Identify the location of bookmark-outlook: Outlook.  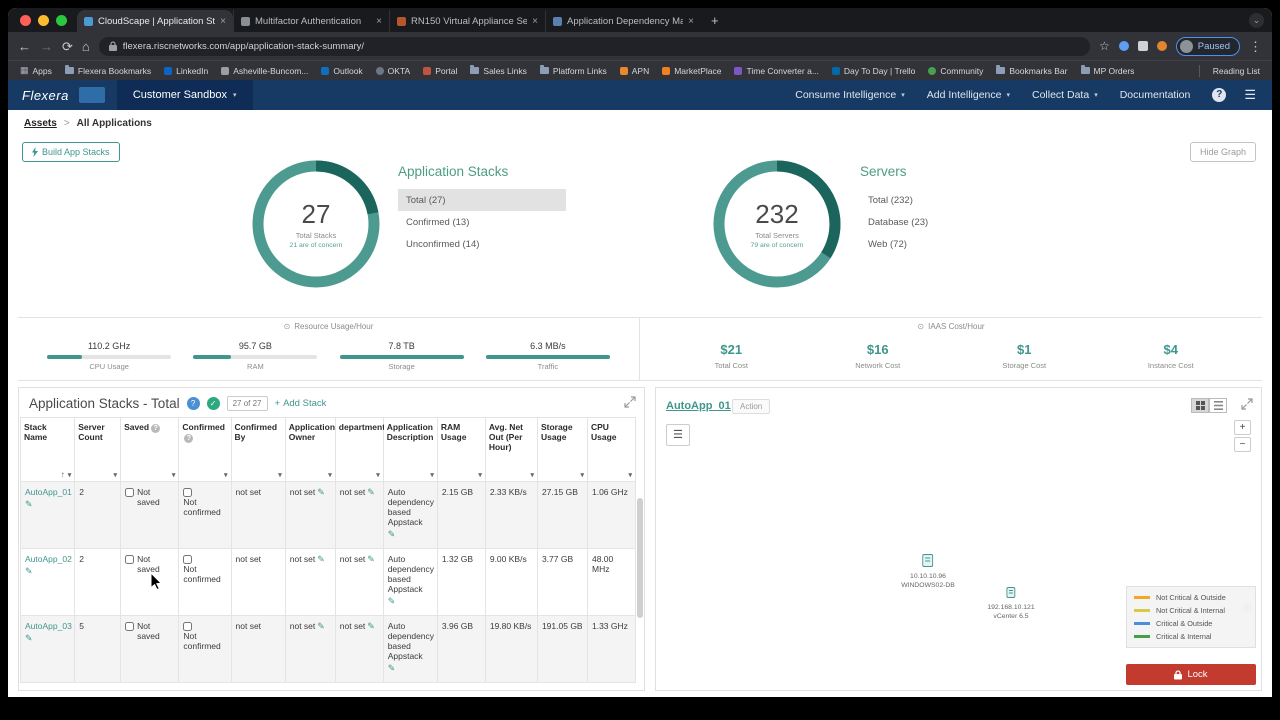
(342, 71).